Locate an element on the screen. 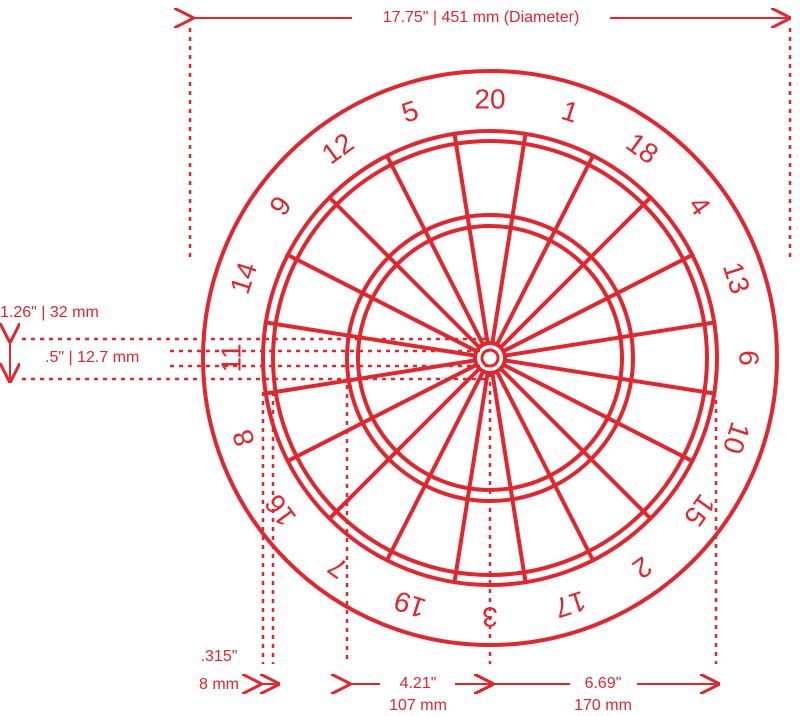 Image resolution: width=800 pixels, height=716 pixels. score-number-16: 16 is located at coordinates (280, 510).